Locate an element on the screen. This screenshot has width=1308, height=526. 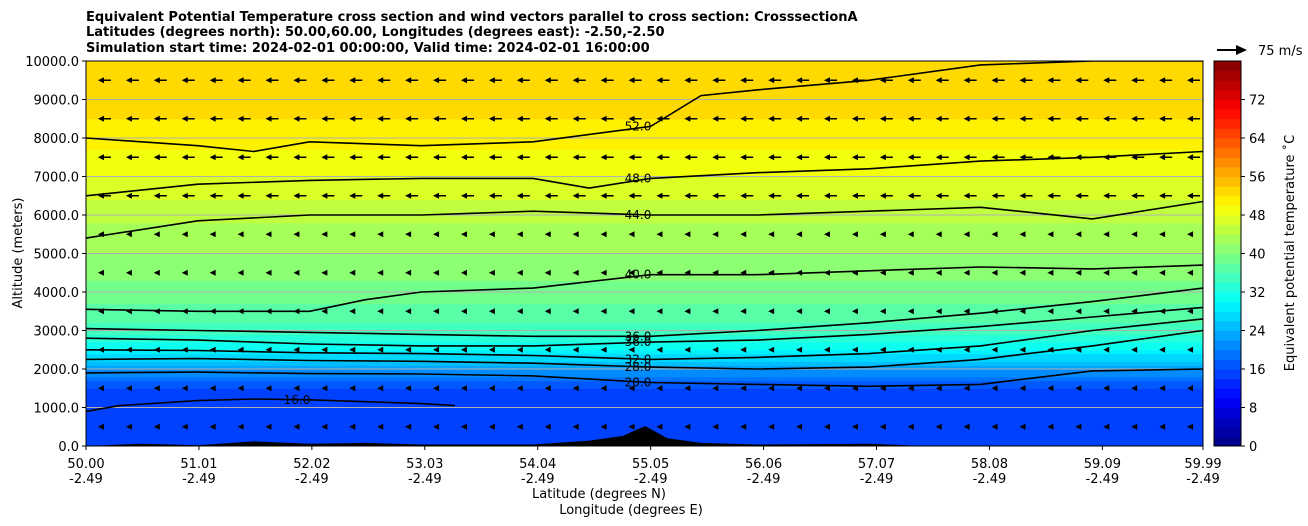
x-tick-label-lat: 59.09 is located at coordinates (1102, 464).